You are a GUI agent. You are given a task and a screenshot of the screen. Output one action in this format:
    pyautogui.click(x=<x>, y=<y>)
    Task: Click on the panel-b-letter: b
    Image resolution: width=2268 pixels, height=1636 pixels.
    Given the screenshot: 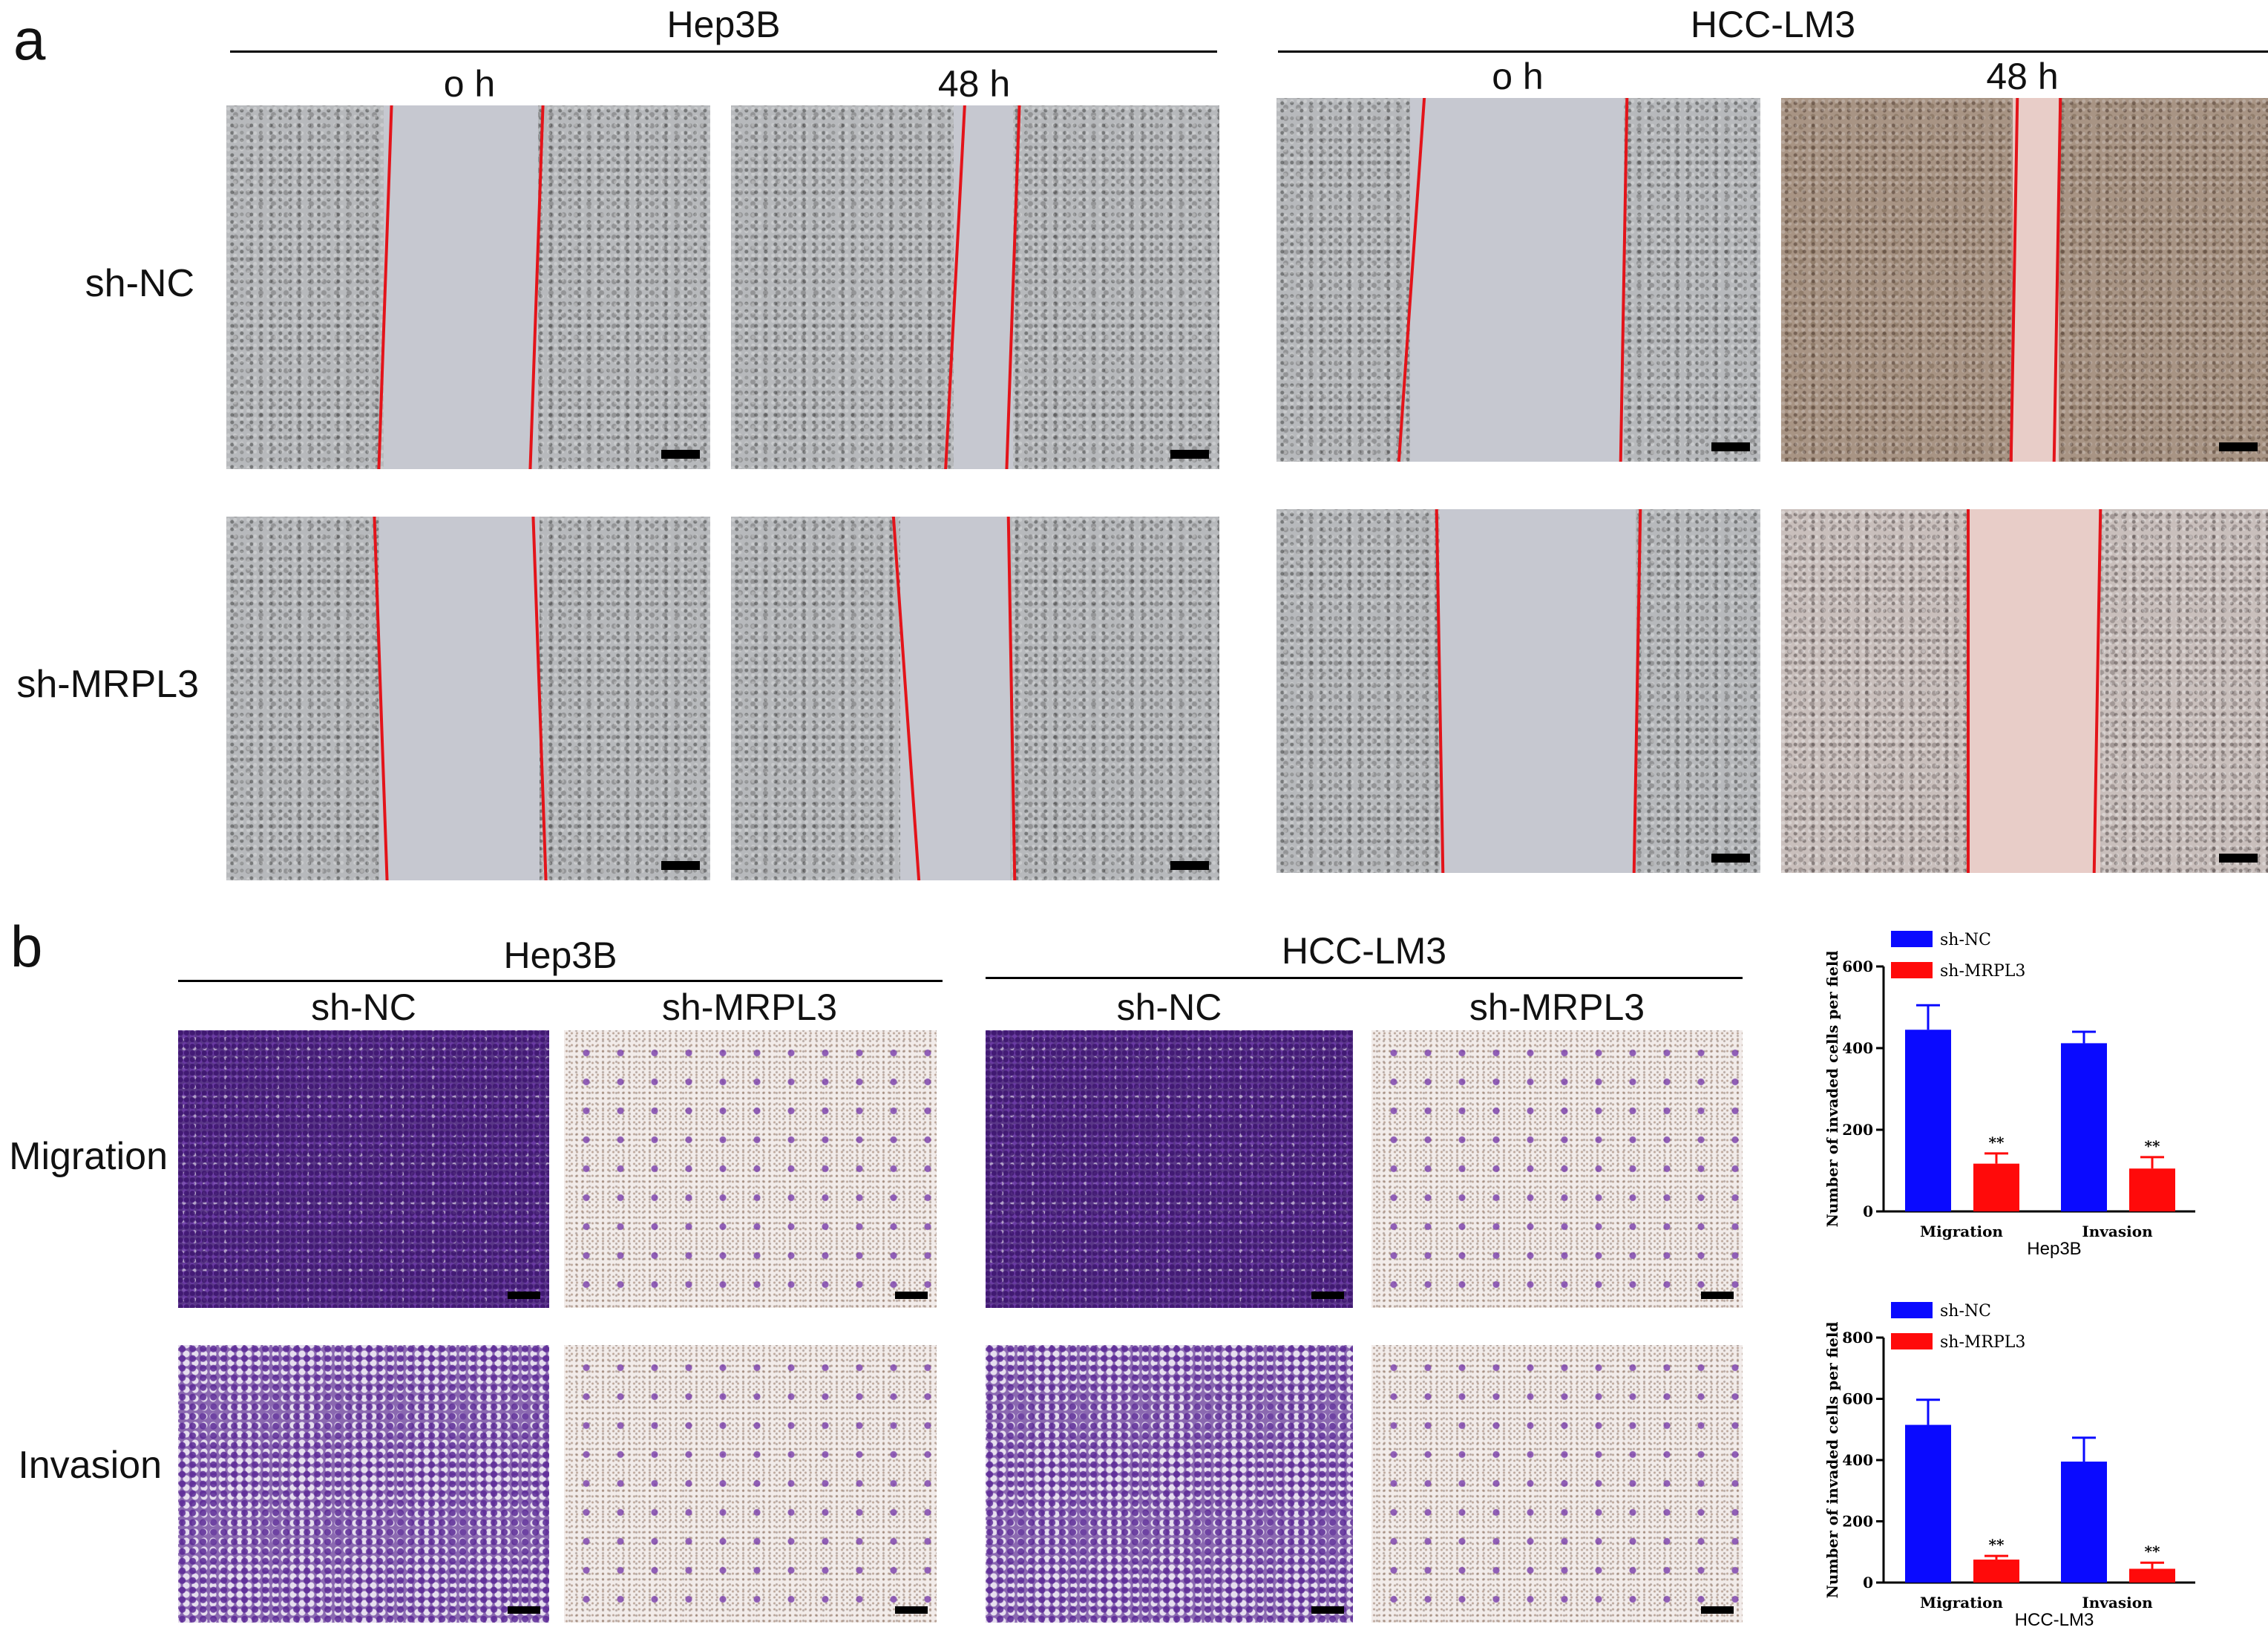 What is the action you would take?
    pyautogui.click(x=26, y=946)
    